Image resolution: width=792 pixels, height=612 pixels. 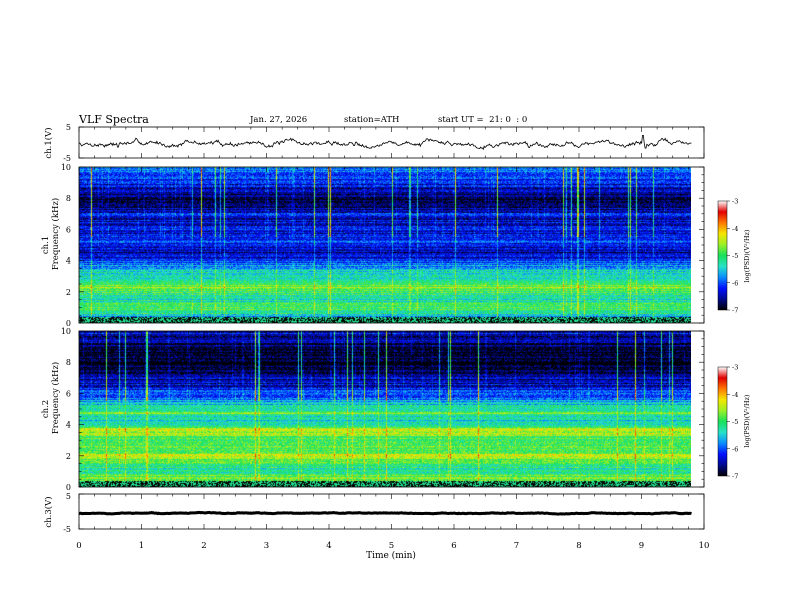 I want to click on ch1-spectrogram-colorbar-tick-label: -7, so click(x=735, y=311).